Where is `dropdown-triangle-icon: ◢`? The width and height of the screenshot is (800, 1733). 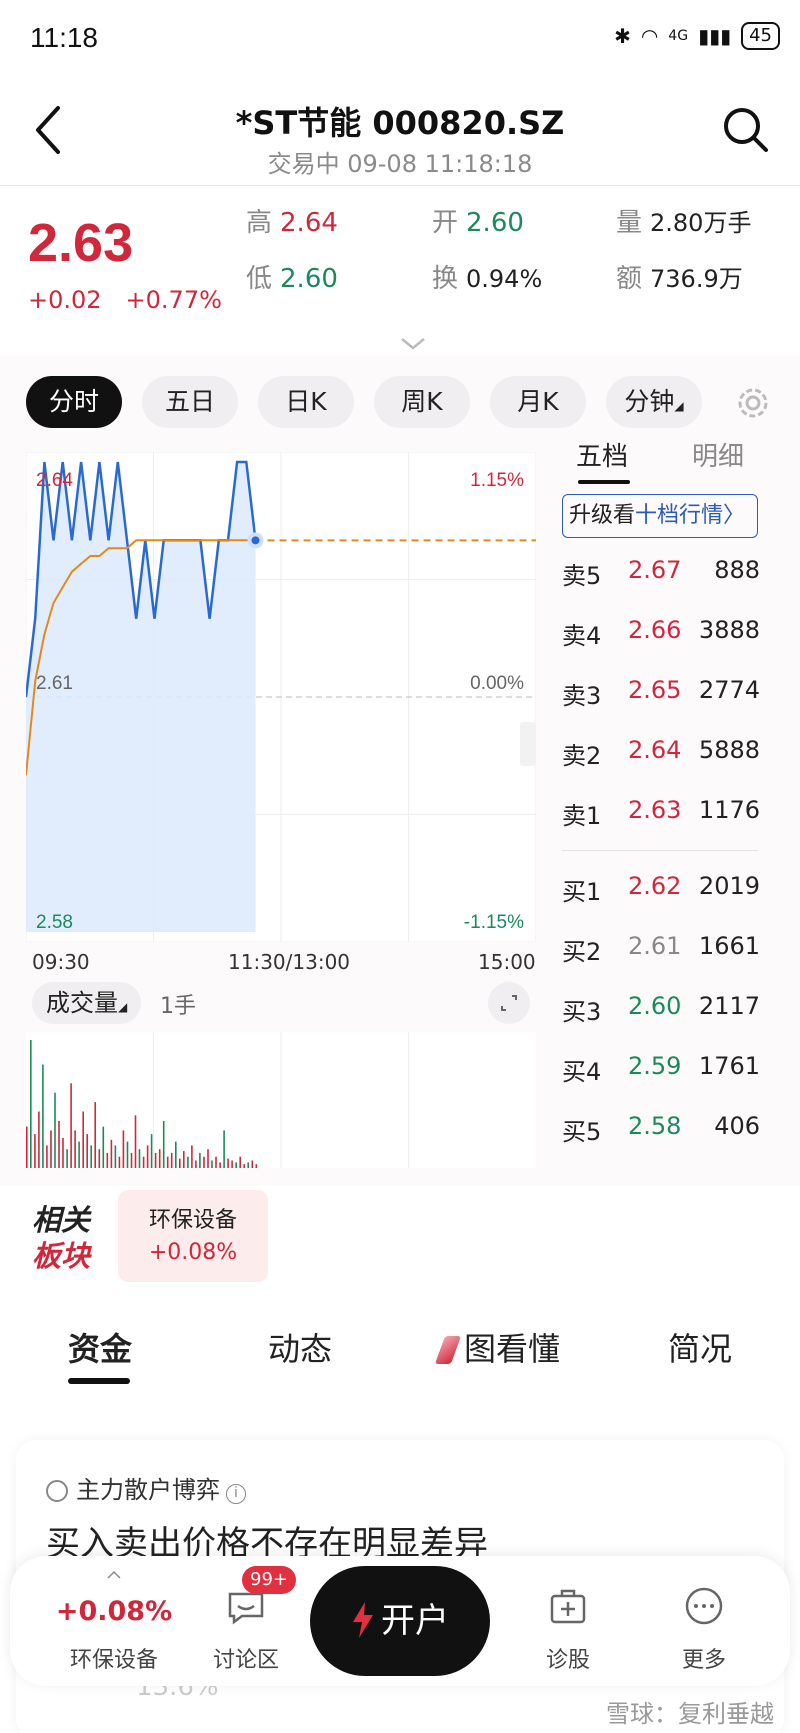 dropdown-triangle-icon: ◢ is located at coordinates (679, 406).